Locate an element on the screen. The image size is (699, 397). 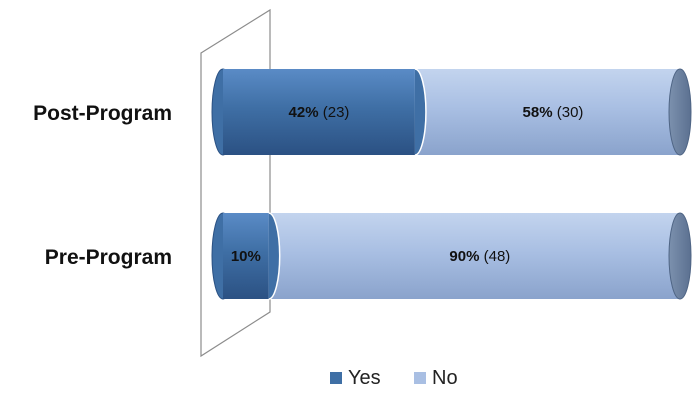
data-label-yes-post-program: 42% (23) is located at coordinates (319, 112).